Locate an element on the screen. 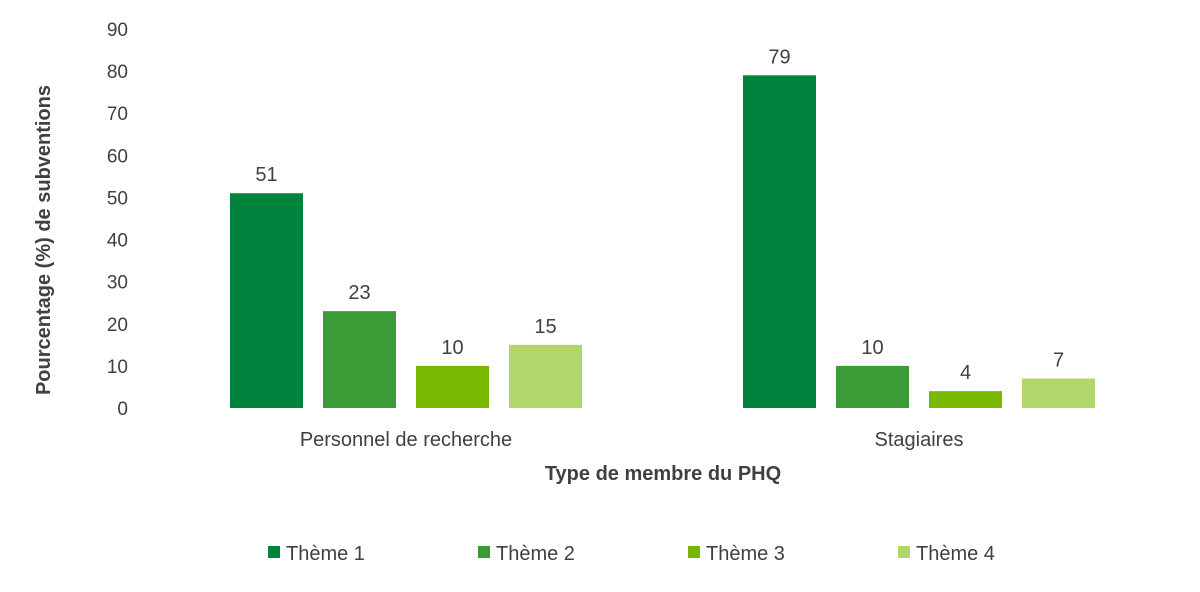 The width and height of the screenshot is (1200, 592). legend: Thème 1 Thème 2 Thème 3 Thème 4 is located at coordinates (631, 554).